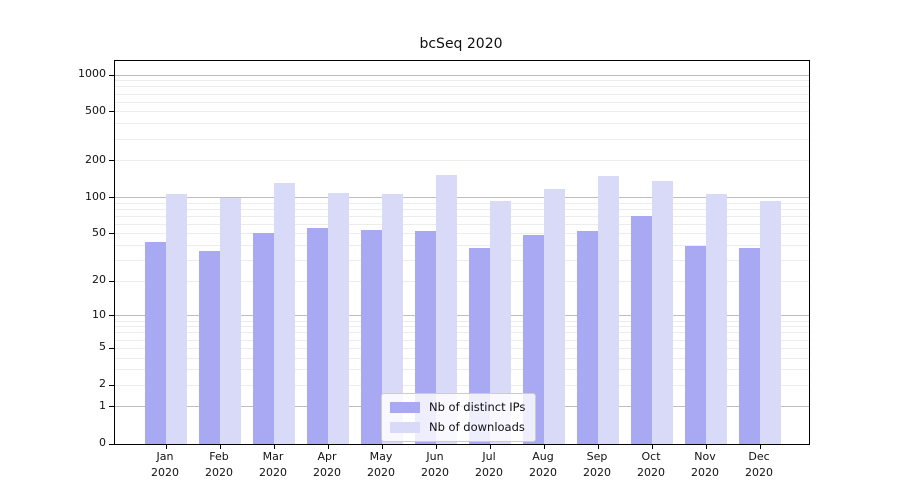 The image size is (900, 500). What do you see at coordinates (99, 280) in the screenshot?
I see `y-tick-label: 20` at bounding box center [99, 280].